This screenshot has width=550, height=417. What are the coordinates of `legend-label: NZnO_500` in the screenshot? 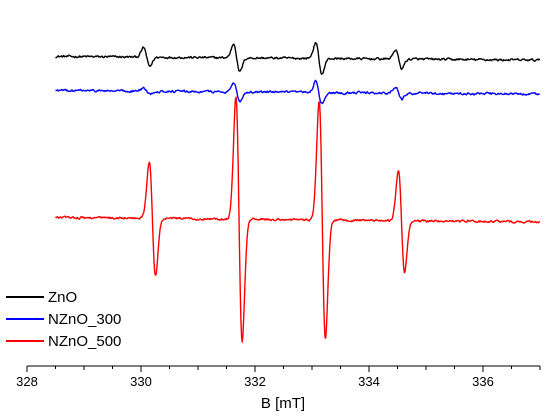 It's located at (84, 341).